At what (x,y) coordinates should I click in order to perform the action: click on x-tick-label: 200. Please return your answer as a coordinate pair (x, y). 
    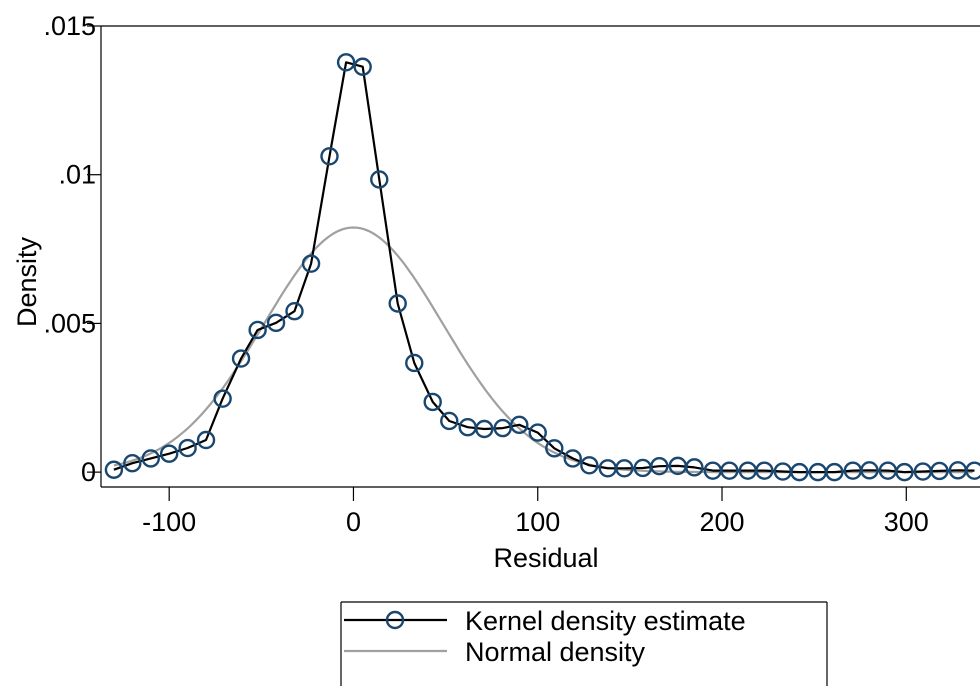
    Looking at the image, I should click on (721, 522).